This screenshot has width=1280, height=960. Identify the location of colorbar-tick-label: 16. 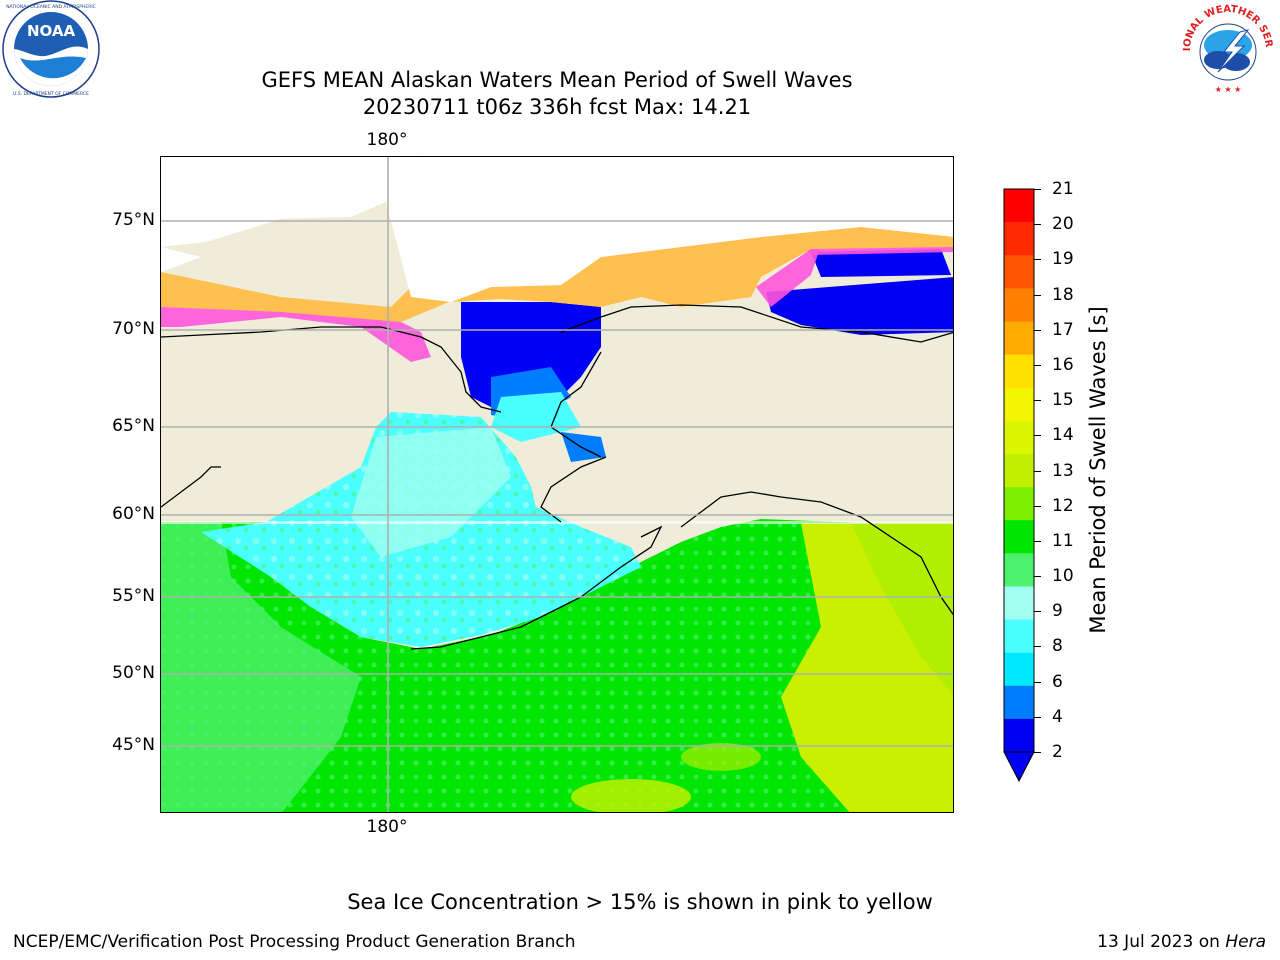
(1063, 364).